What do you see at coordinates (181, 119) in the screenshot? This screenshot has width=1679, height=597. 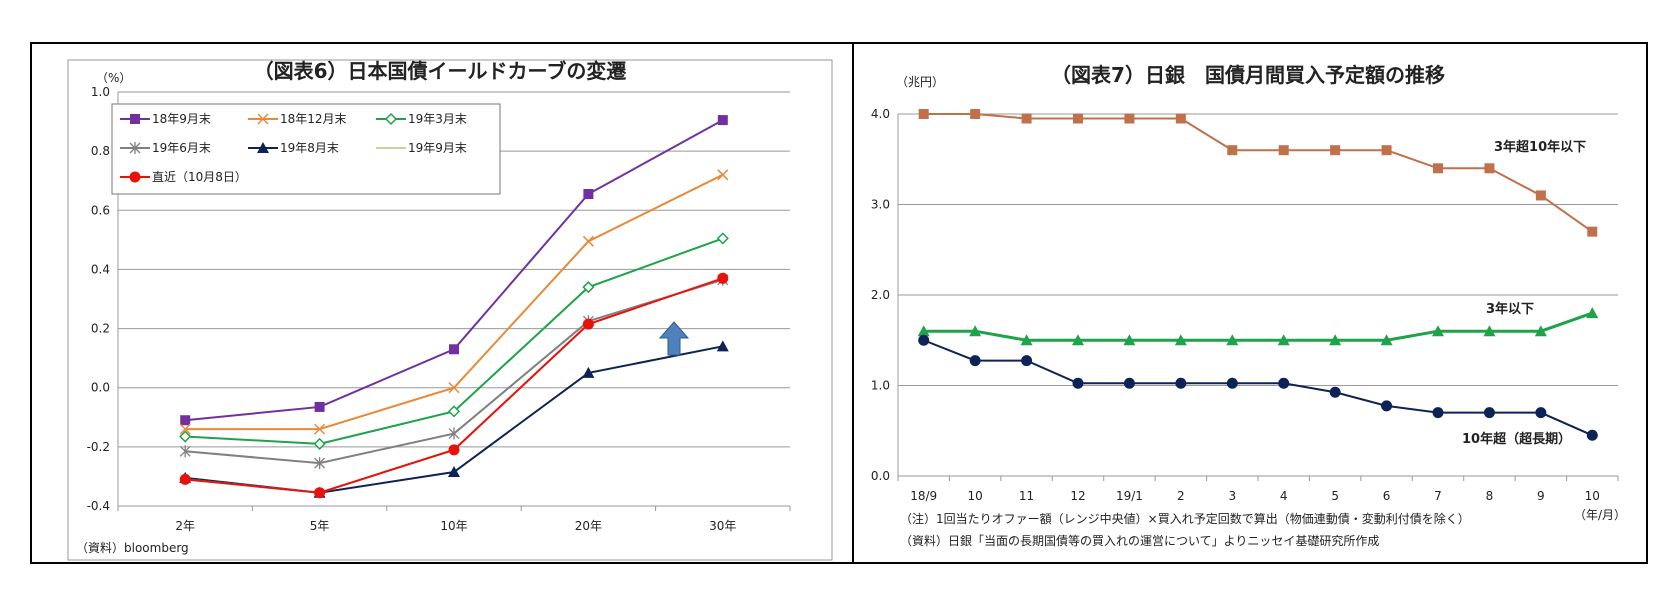 I see `chart6-legend-label: 18年9月末` at bounding box center [181, 119].